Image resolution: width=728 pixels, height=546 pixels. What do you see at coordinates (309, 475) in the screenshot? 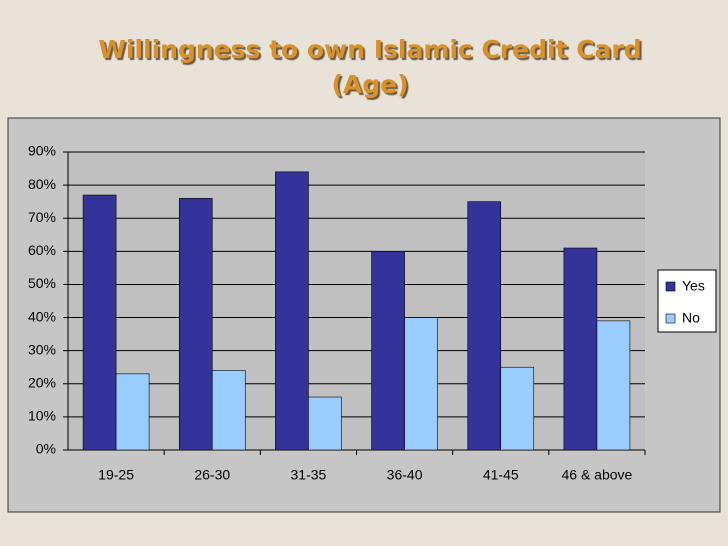
I see `x-tick-label: 31-35` at bounding box center [309, 475].